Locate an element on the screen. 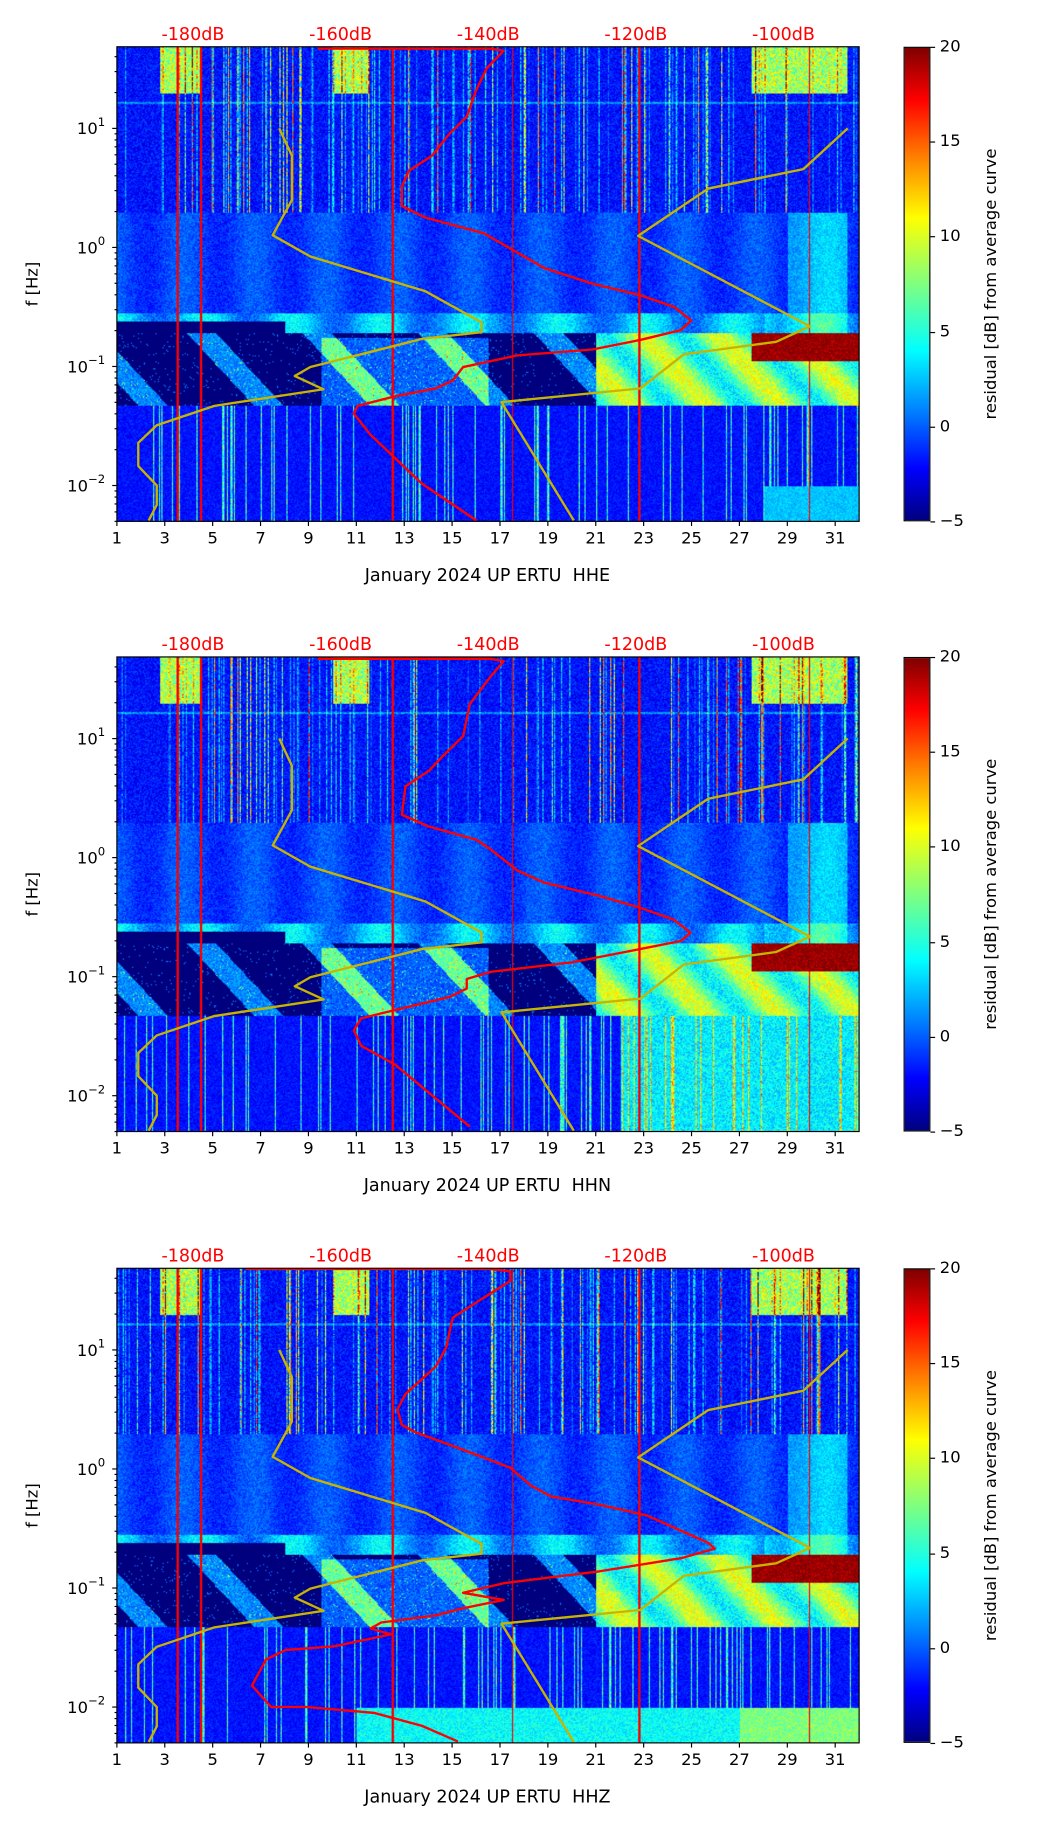  x-axis-label: January 2024 UP ERTU HHZ is located at coordinates (487, 1797).